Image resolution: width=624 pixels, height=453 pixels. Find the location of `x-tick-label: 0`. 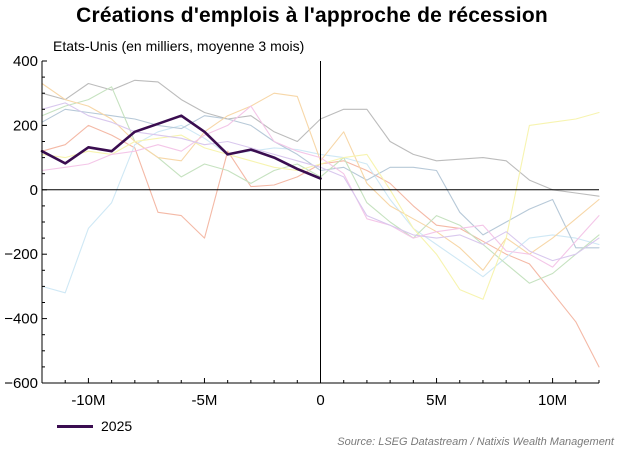

x-tick-label: 0 is located at coordinates (320, 400).